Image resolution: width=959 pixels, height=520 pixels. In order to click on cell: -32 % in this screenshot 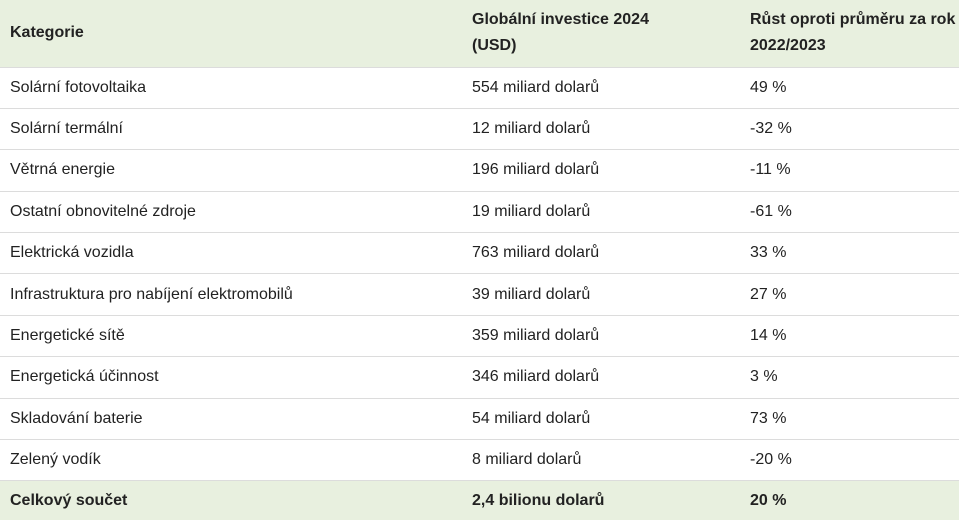, I will do `click(849, 129)`.